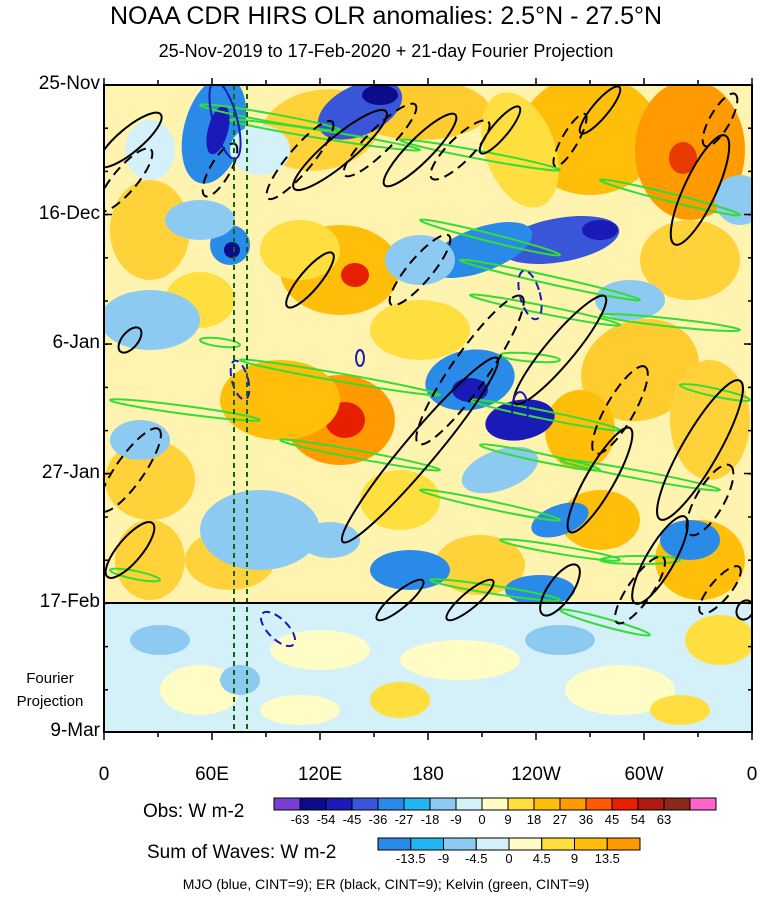 This screenshot has height=899, width=772. I want to click on x-tick-label: 0, so click(104, 774).